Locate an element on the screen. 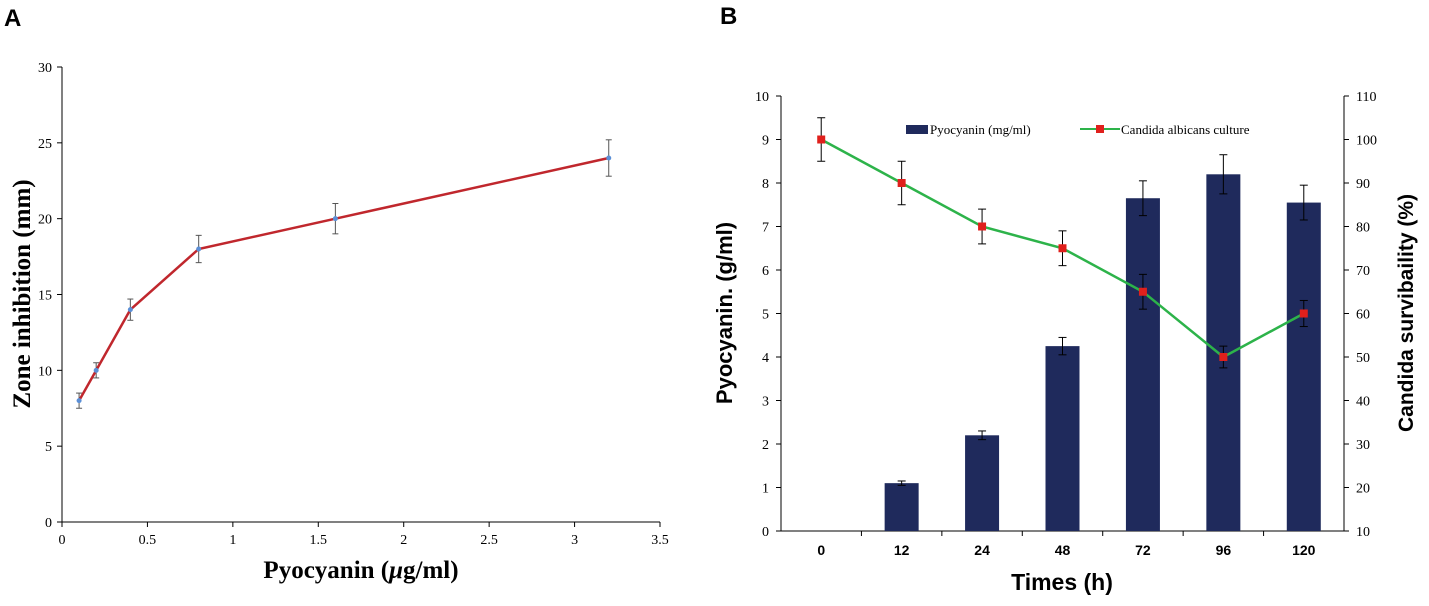 The image size is (1429, 606). b-left-axis-label: Pyocyanin. (g/ml) is located at coordinates (724, 313).